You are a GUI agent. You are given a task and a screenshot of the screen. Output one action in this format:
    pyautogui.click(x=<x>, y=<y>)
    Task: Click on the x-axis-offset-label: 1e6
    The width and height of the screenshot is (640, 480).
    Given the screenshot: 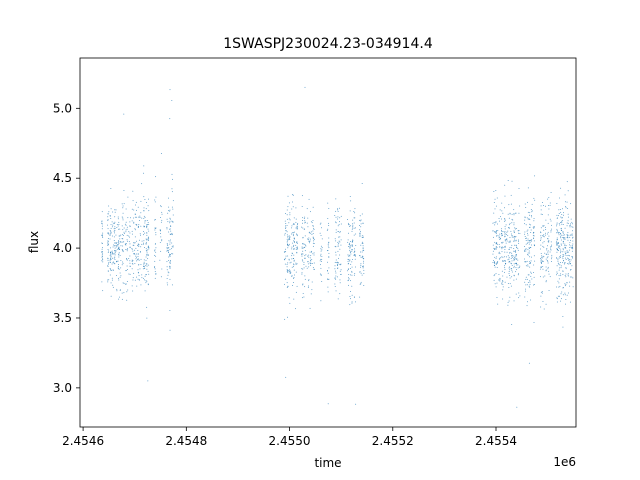 What is the action you would take?
    pyautogui.click(x=564, y=462)
    